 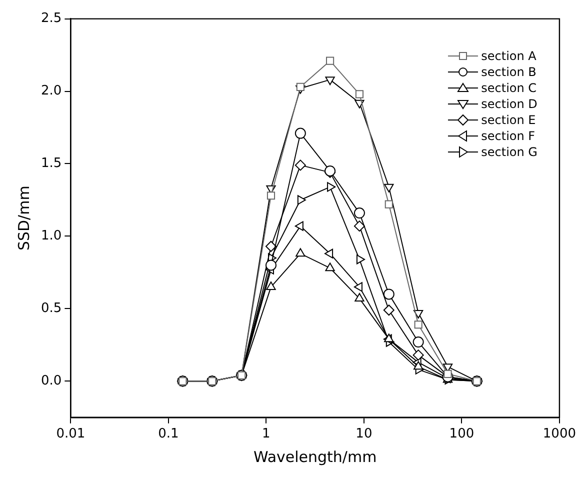 What do you see at coordinates (51, 236) in the screenshot?
I see `y-tick-label: 1.0` at bounding box center [51, 236].